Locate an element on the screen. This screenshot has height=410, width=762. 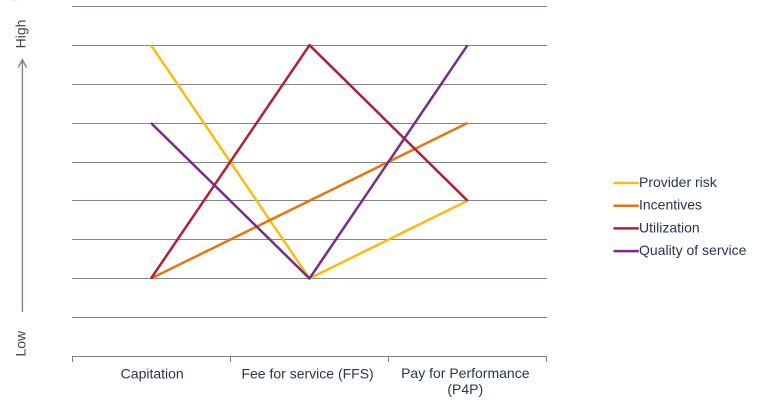
svg-text: Pay for Performance is located at coordinates (465, 373).